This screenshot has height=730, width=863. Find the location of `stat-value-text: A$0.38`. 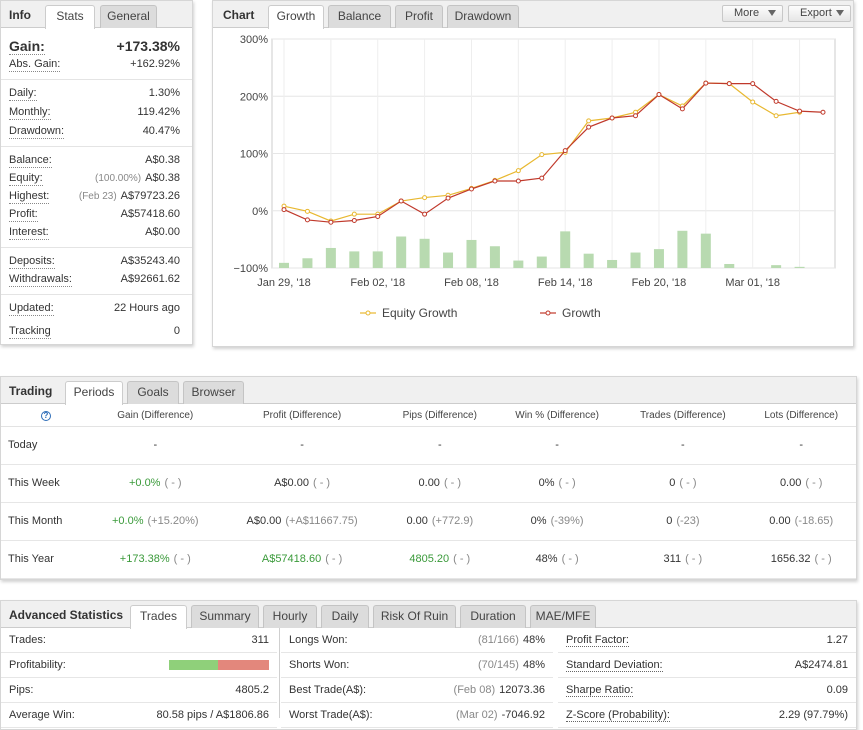

stat-value-text: A$0.38 is located at coordinates (162, 160).